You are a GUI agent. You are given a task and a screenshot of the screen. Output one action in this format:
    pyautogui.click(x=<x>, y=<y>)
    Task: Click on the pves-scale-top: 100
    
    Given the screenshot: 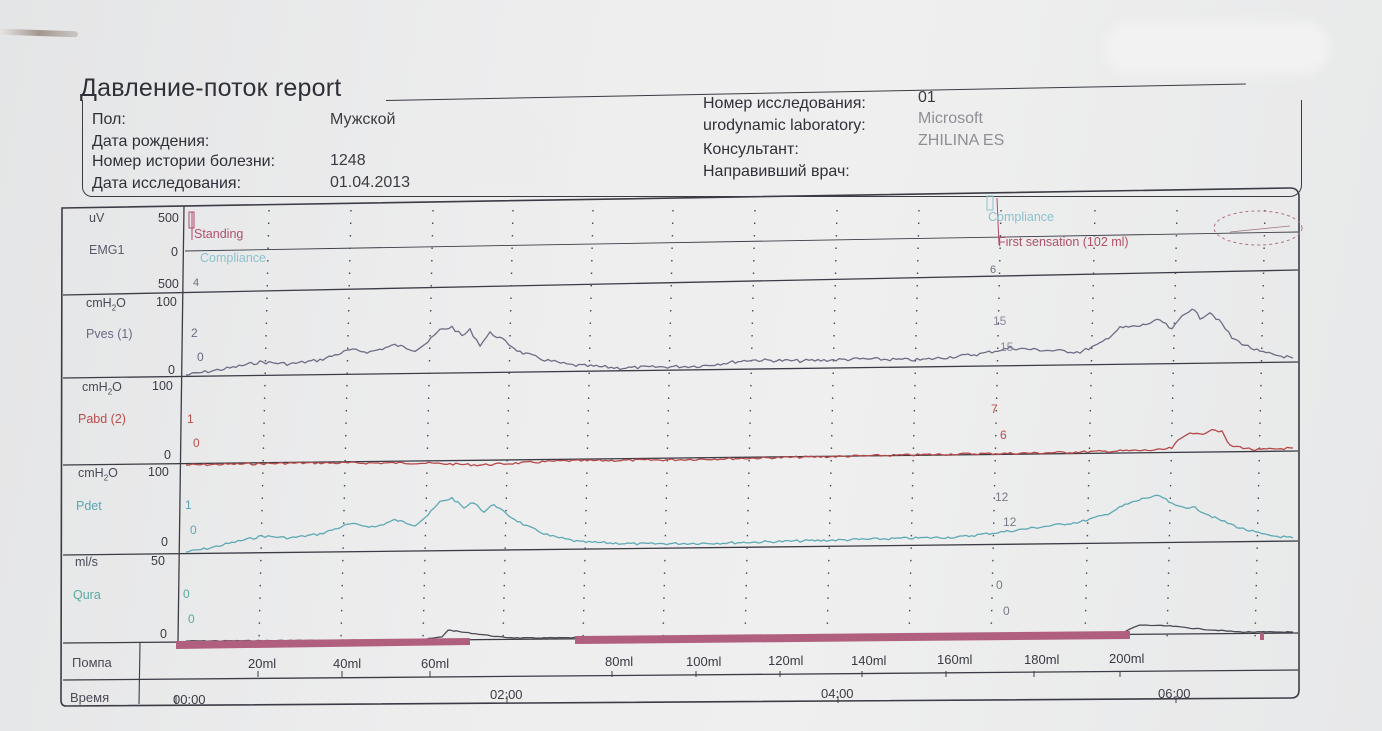 What is the action you would take?
    pyautogui.click(x=166, y=302)
    